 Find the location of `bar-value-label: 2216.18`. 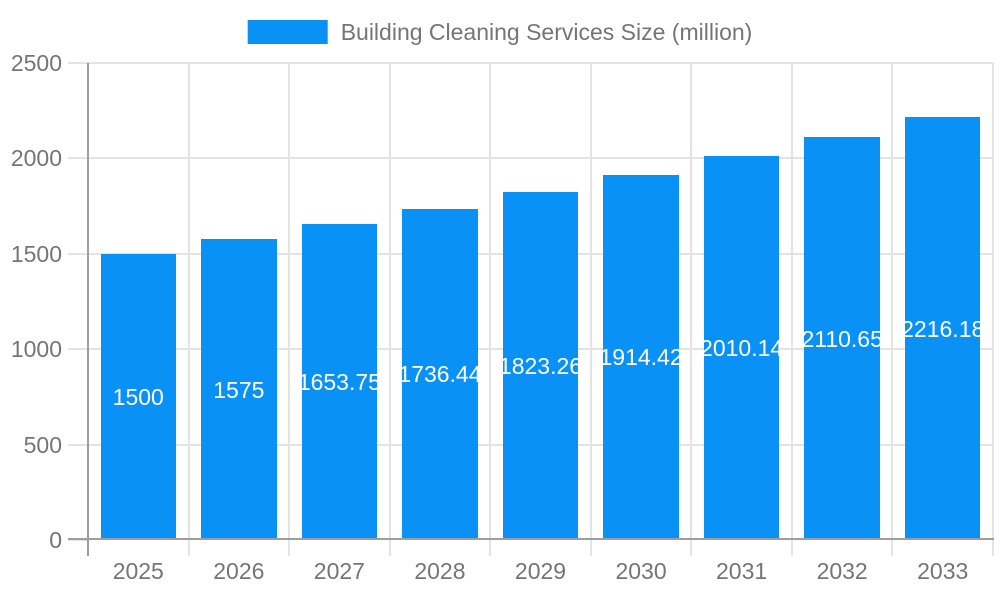

bar-value-label: 2216.18 is located at coordinates (943, 328).